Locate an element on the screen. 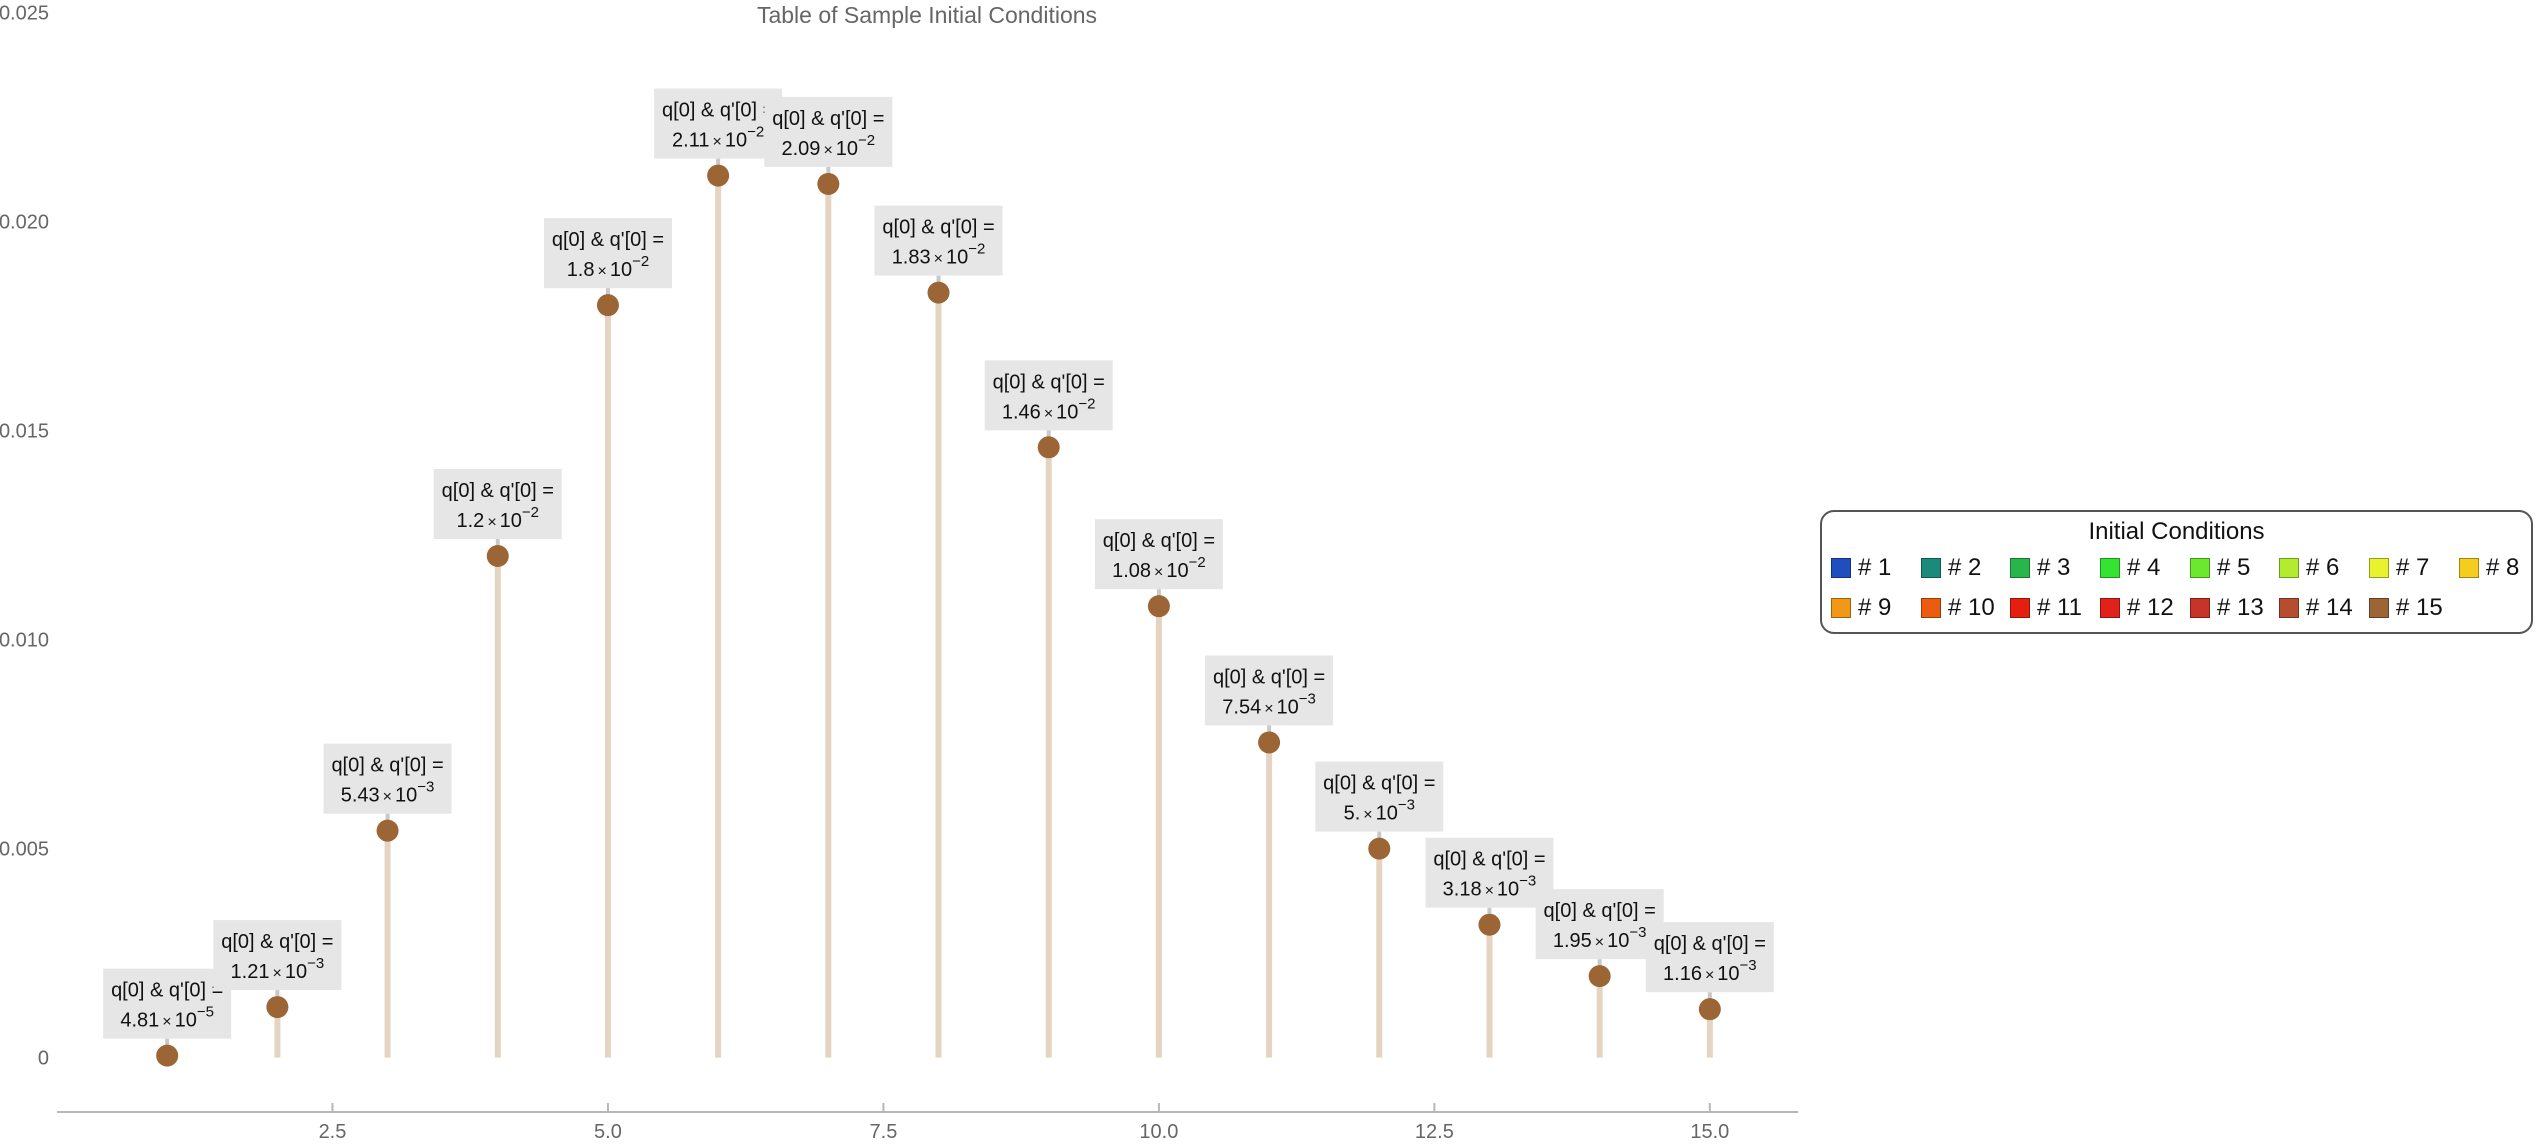 The width and height of the screenshot is (2536, 1144). legend-label: # 2 is located at coordinates (1965, 567).